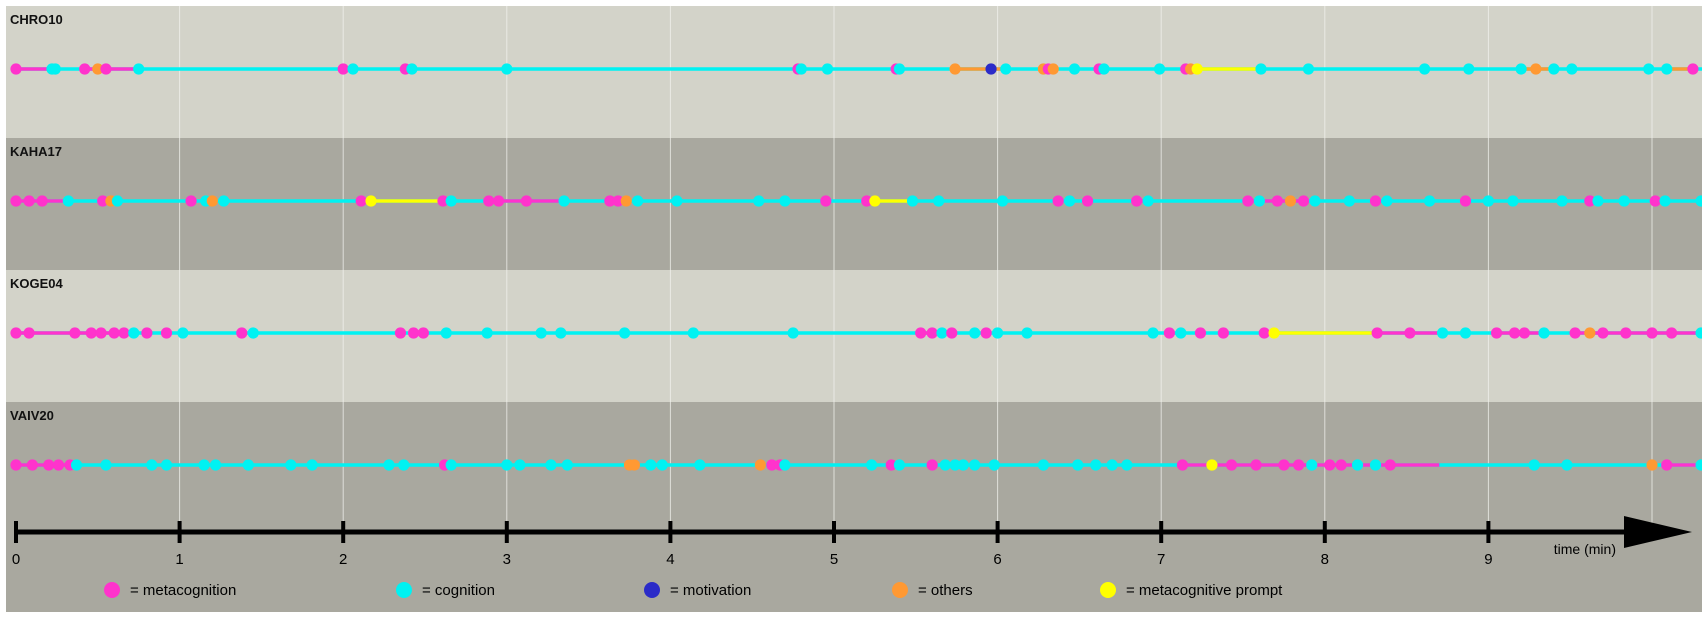 This screenshot has width=1702, height=617. Describe the element at coordinates (1325, 559) in the screenshot. I see `tick-label: 8` at that location.